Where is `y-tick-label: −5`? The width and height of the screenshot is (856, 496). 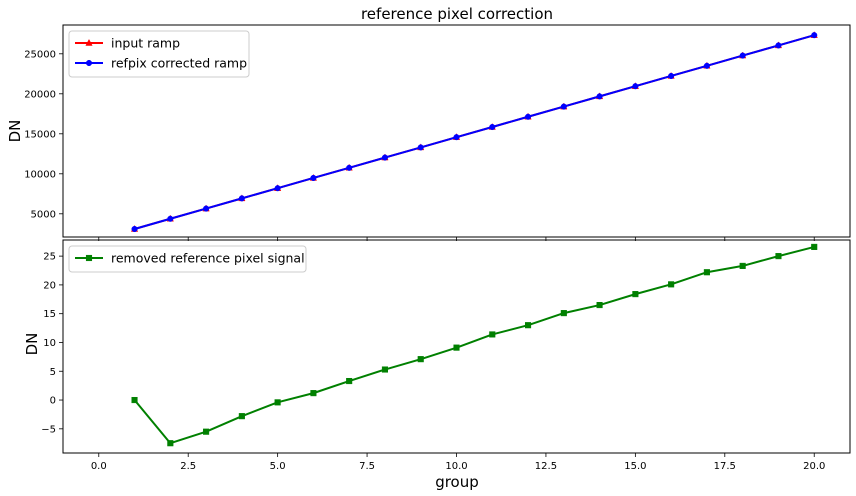 y-tick-label: −5 is located at coordinates (48, 429).